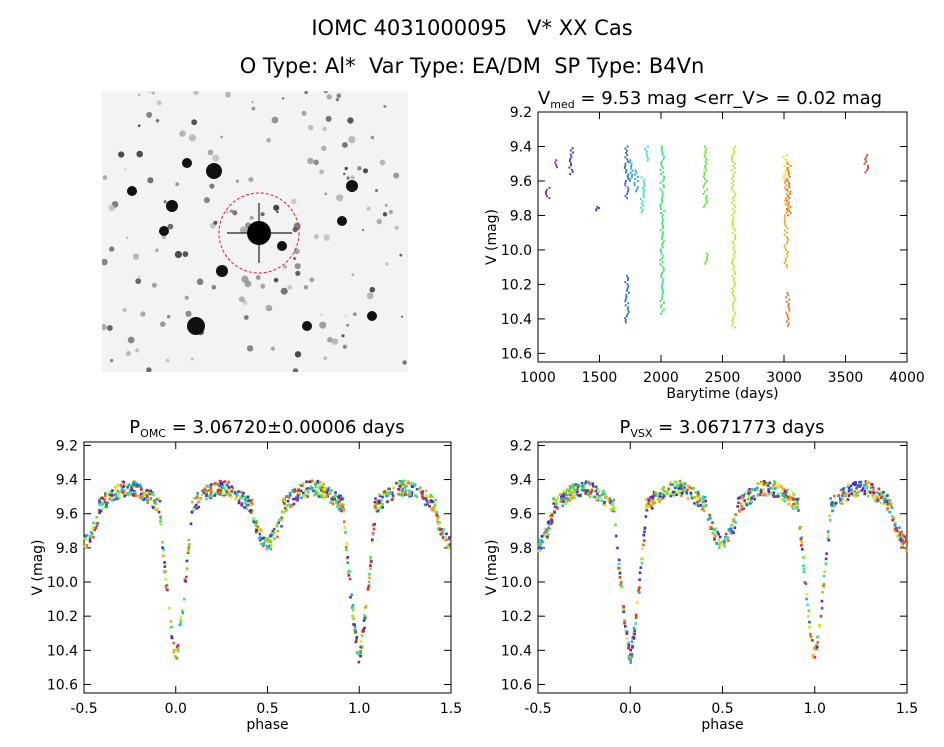 Image resolution: width=944 pixels, height=747 pixels. What do you see at coordinates (516, 320) in the screenshot?
I see `y-tick-label: 10.4` at bounding box center [516, 320].